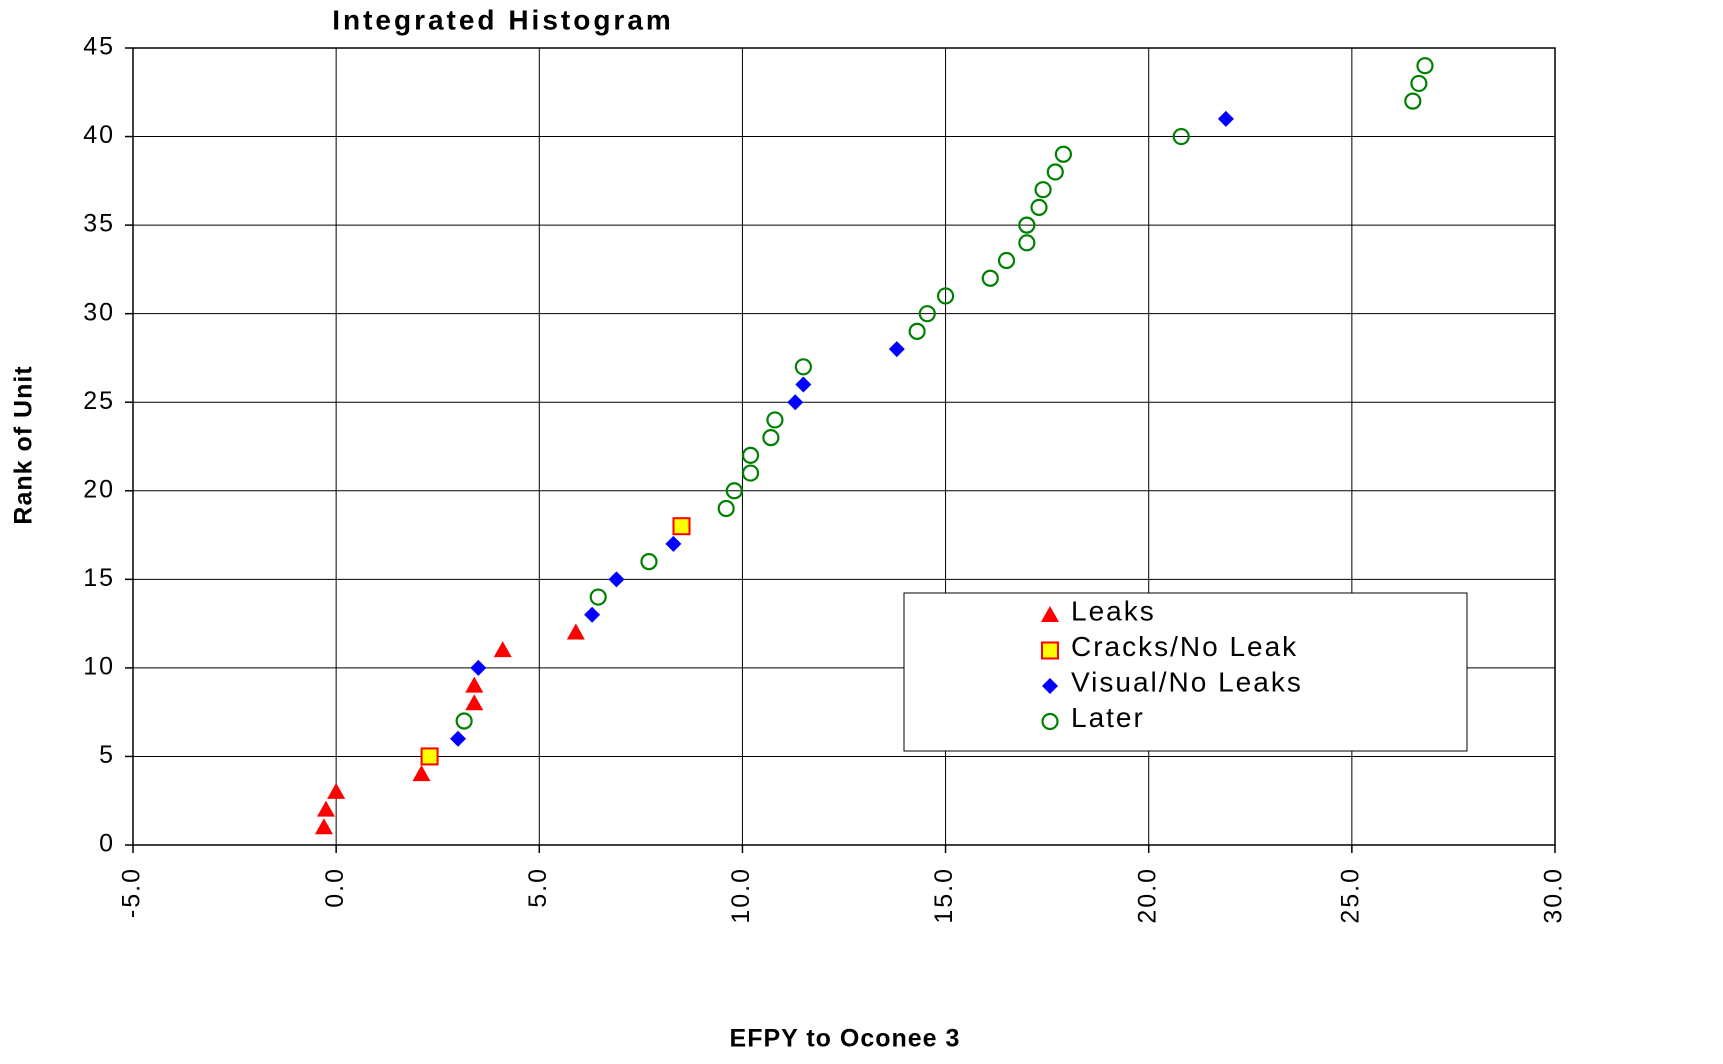 The height and width of the screenshot is (1064, 1723). What do you see at coordinates (1108, 717) in the screenshot?
I see `legend-label: Later` at bounding box center [1108, 717].